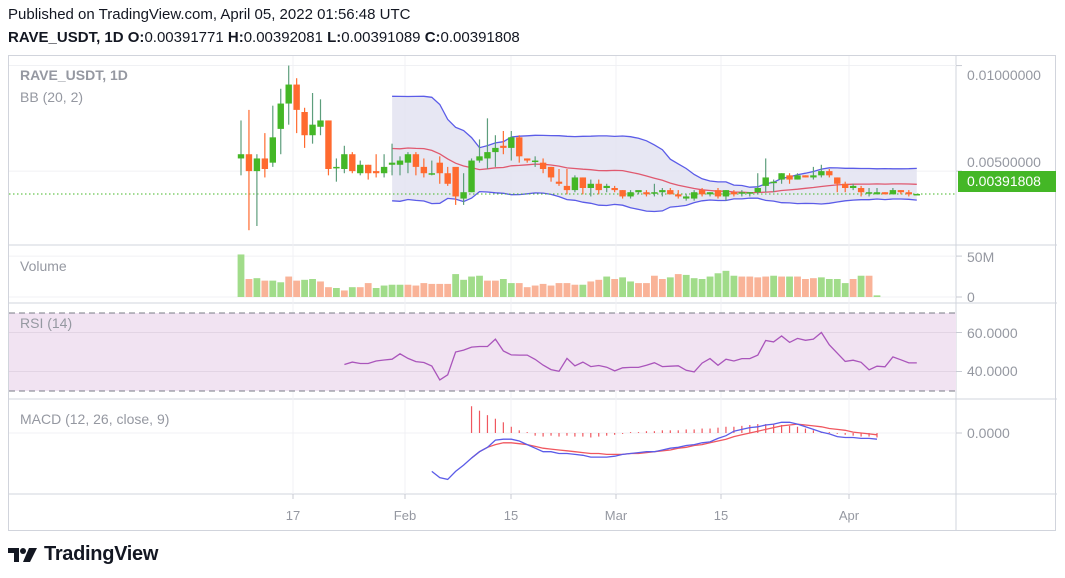 The image size is (1065, 578). What do you see at coordinates (52, 97) in the screenshot?
I see `bb-indicator-label: BB (20, 2)` at bounding box center [52, 97].